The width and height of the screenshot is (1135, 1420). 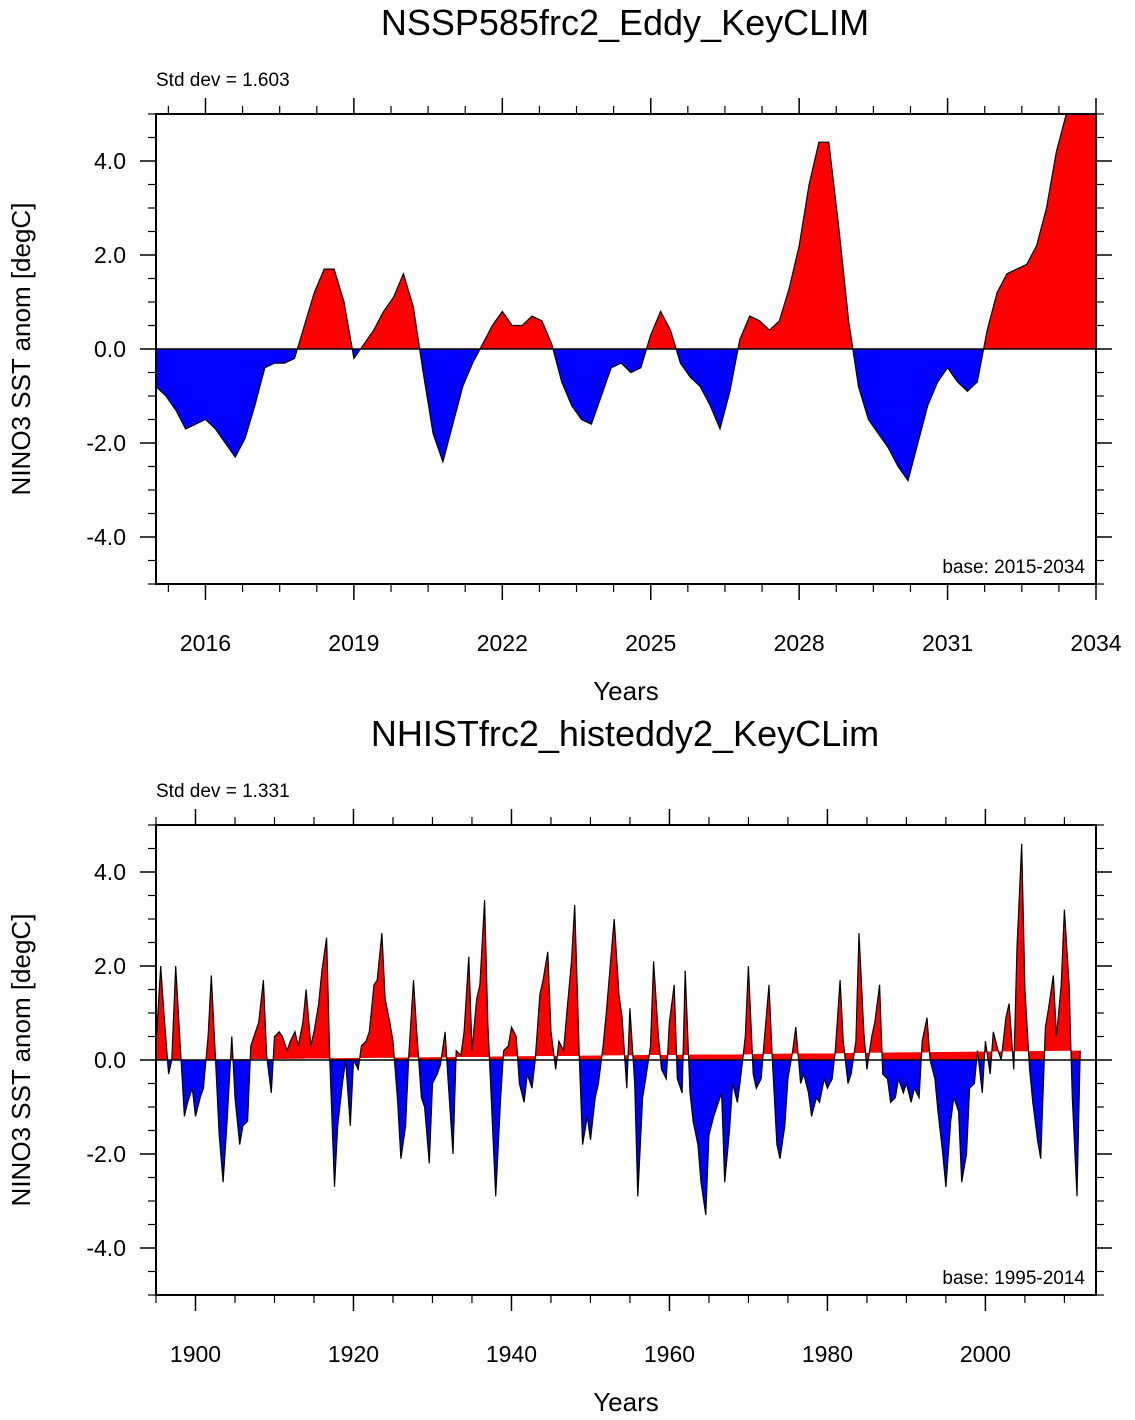 What do you see at coordinates (625, 733) in the screenshot?
I see `lower-chart-title: NHISTfrc2_histeddy2_KeyCLim` at bounding box center [625, 733].